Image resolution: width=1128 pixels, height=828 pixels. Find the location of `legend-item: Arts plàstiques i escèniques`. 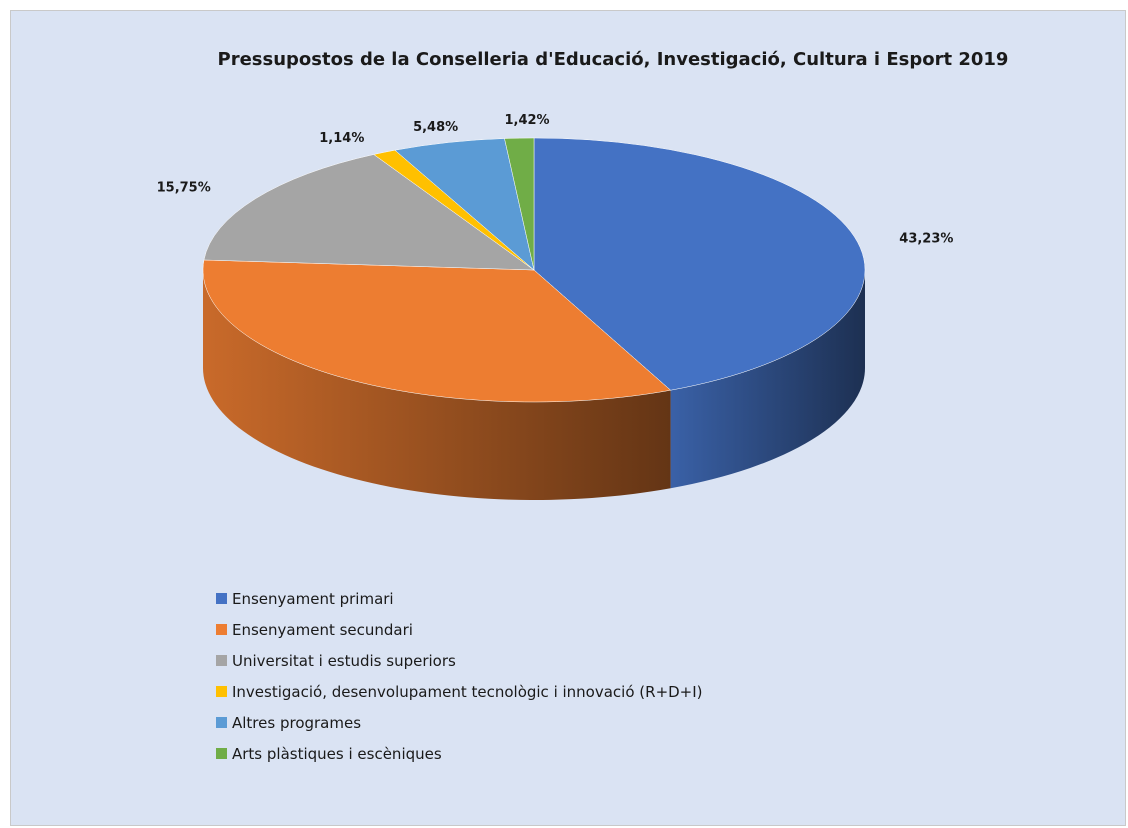

legend-item: Arts plàstiques i escèniques is located at coordinates (459, 753).